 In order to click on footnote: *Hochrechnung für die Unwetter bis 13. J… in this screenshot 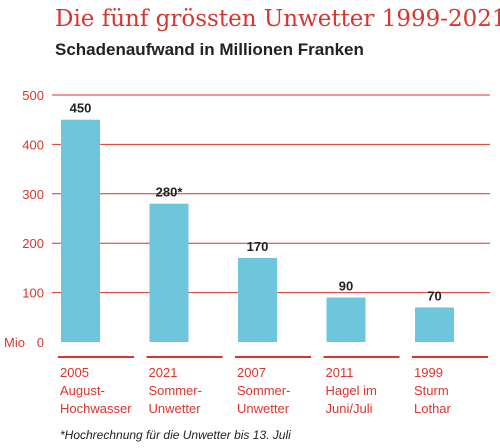, I will do `click(175, 435)`.